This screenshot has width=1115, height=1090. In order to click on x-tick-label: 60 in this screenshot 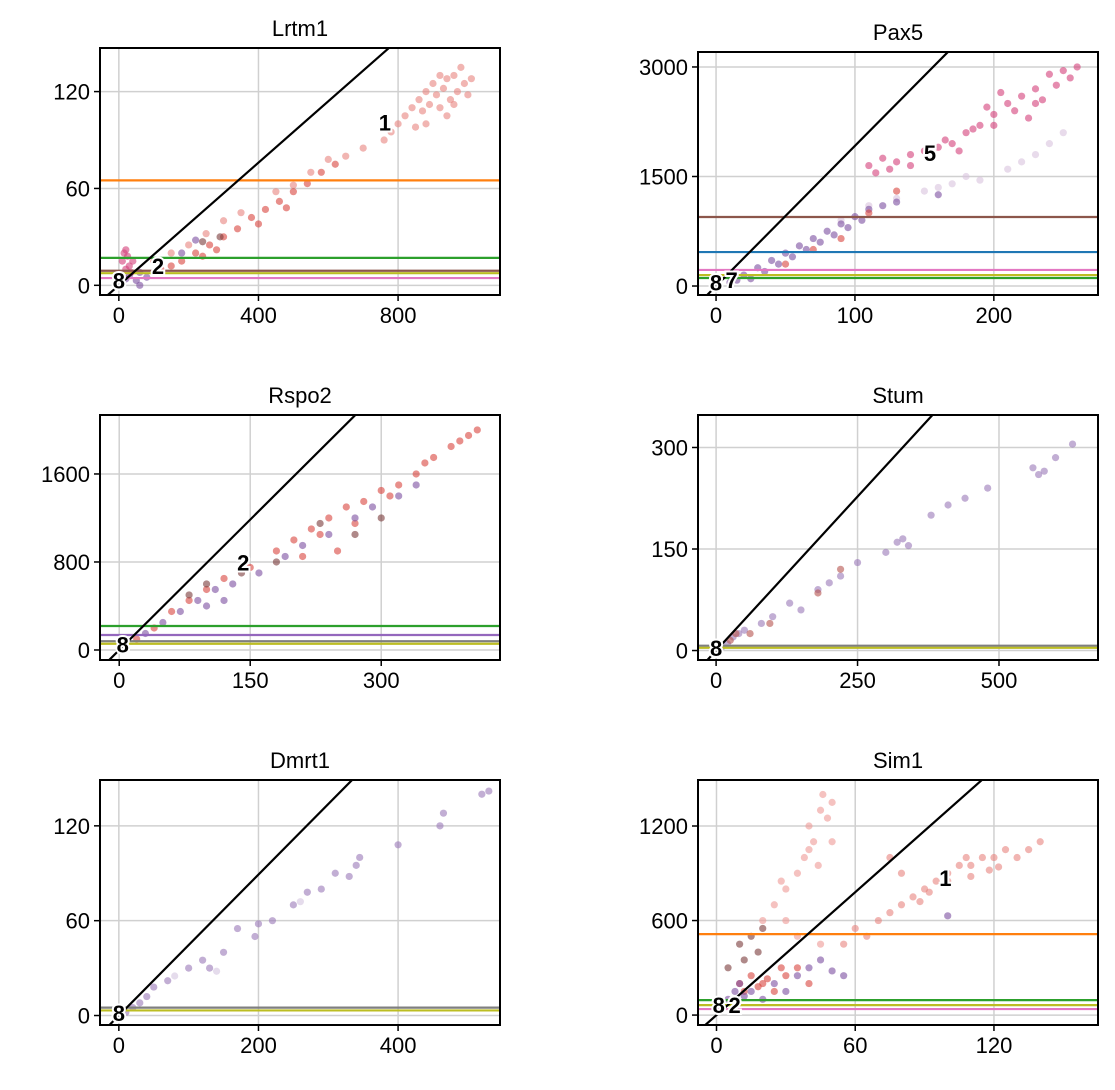, I will do `click(855, 1045)`.